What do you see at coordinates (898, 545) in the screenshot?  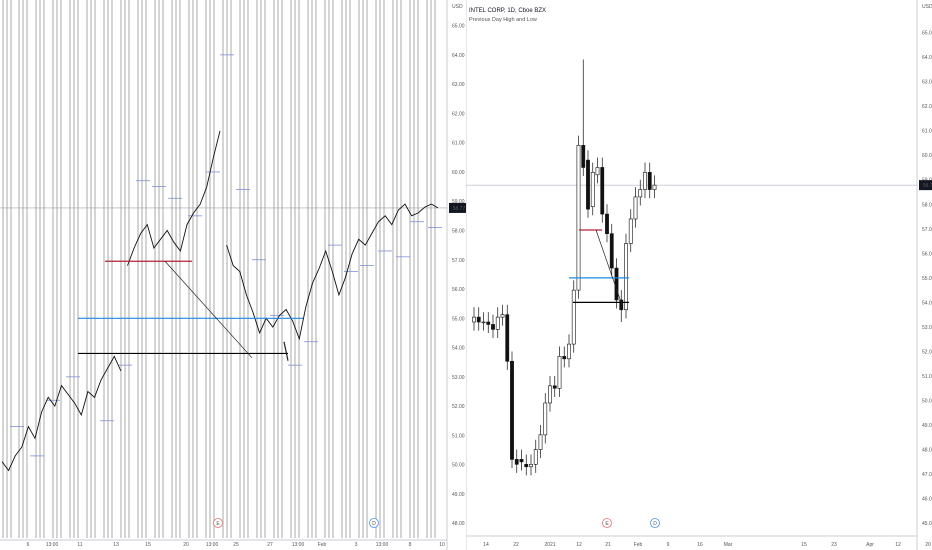 I see `x-tick-label: 12` at bounding box center [898, 545].